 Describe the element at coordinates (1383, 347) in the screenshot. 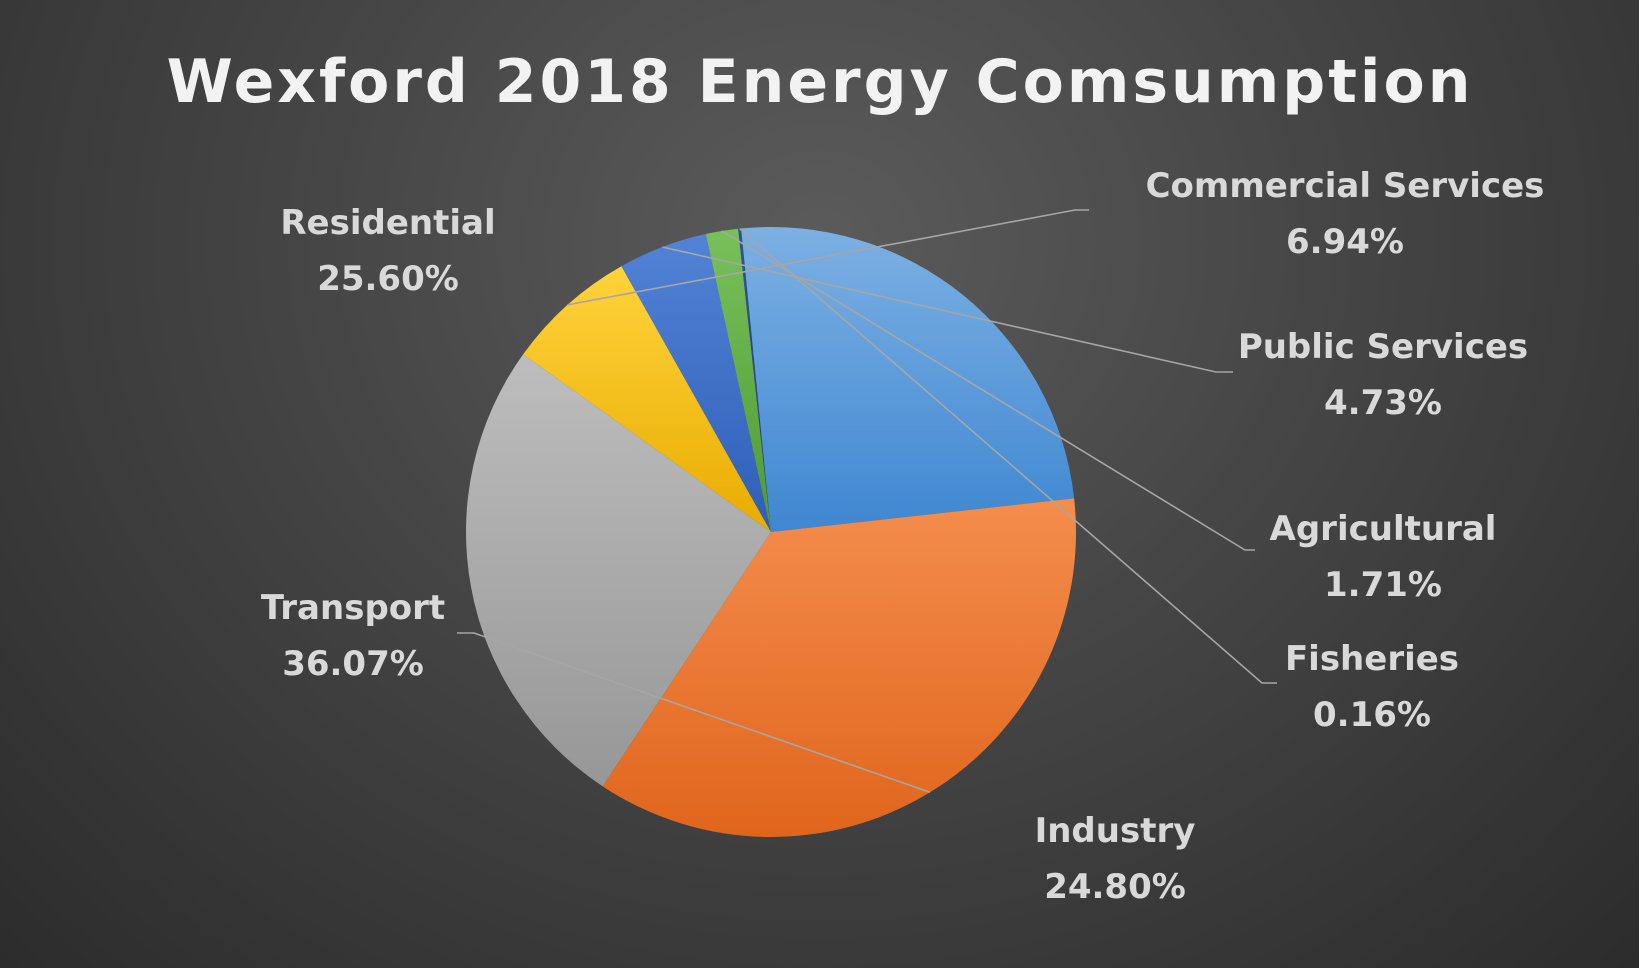

I see `slice-category-label: Public Services` at that location.